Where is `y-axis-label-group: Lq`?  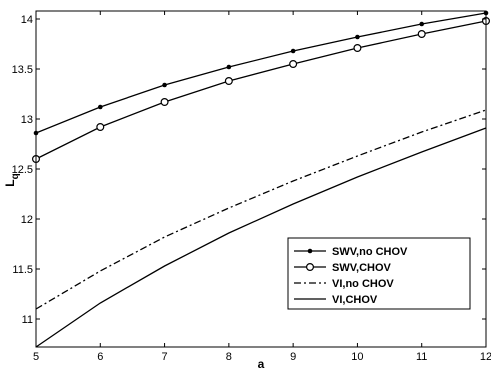 y-axis-label-group: Lq is located at coordinates (12, 179).